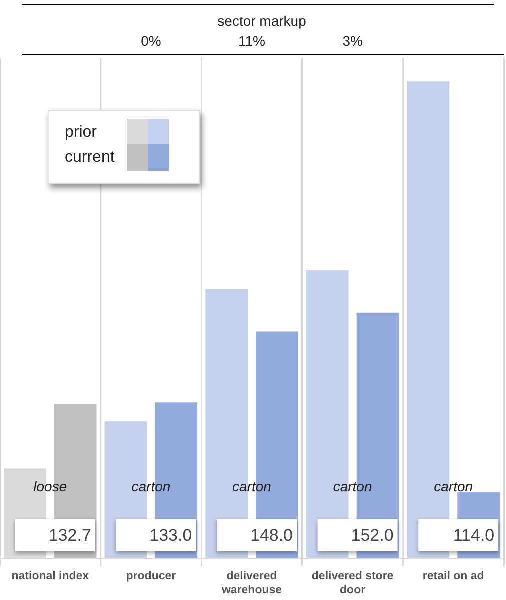  What do you see at coordinates (453, 576) in the screenshot?
I see `x-tick-label: retail on ad` at bounding box center [453, 576].